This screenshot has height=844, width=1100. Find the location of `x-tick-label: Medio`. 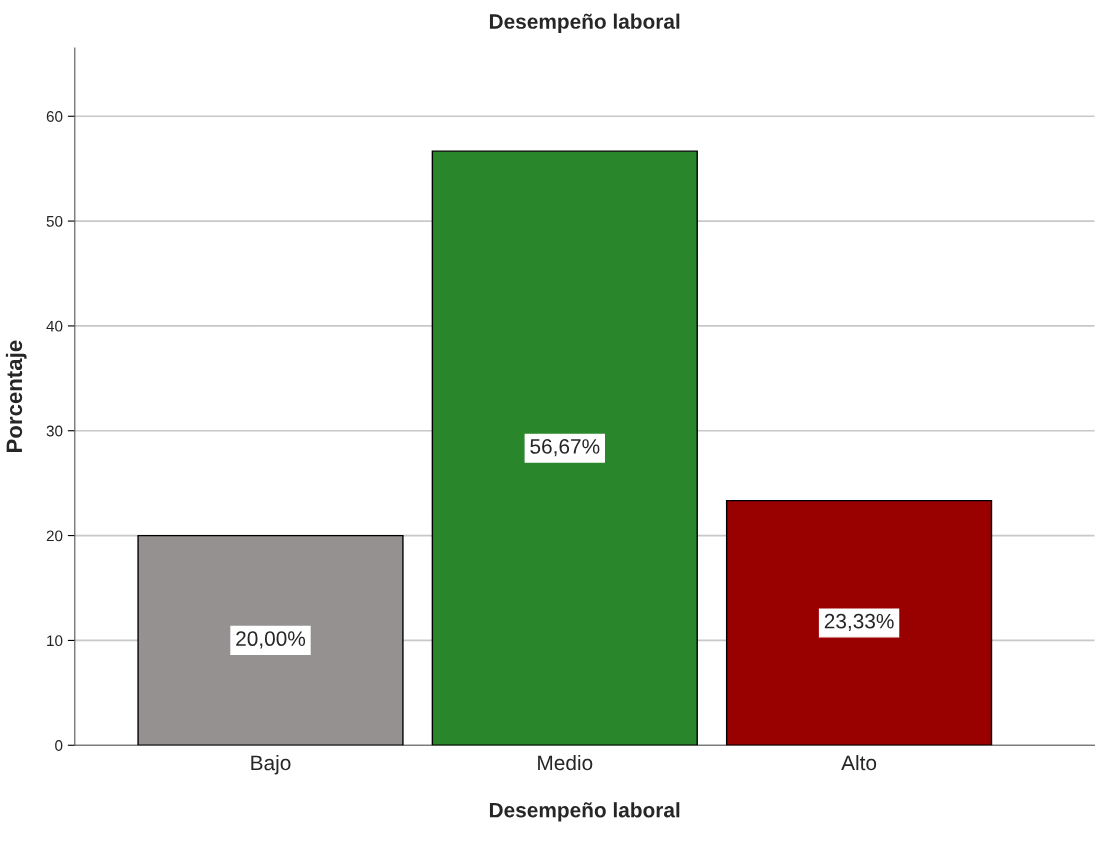

x-tick-label: Medio is located at coordinates (565, 762).